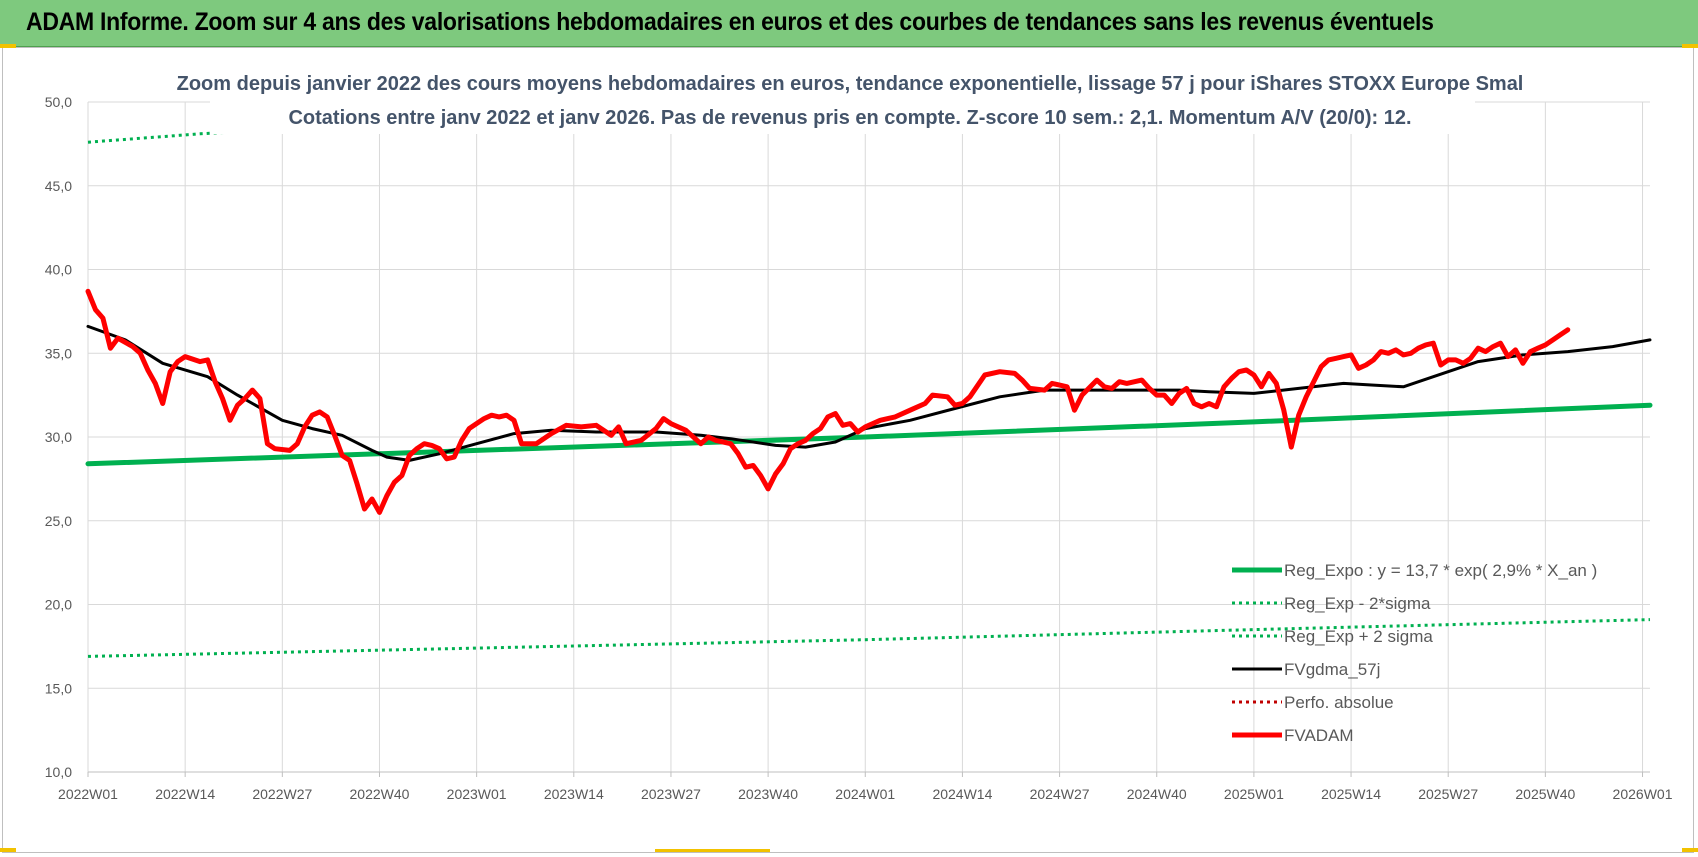  Describe the element at coordinates (1690, 46) in the screenshot. I see `corner-marker-top-right` at that location.